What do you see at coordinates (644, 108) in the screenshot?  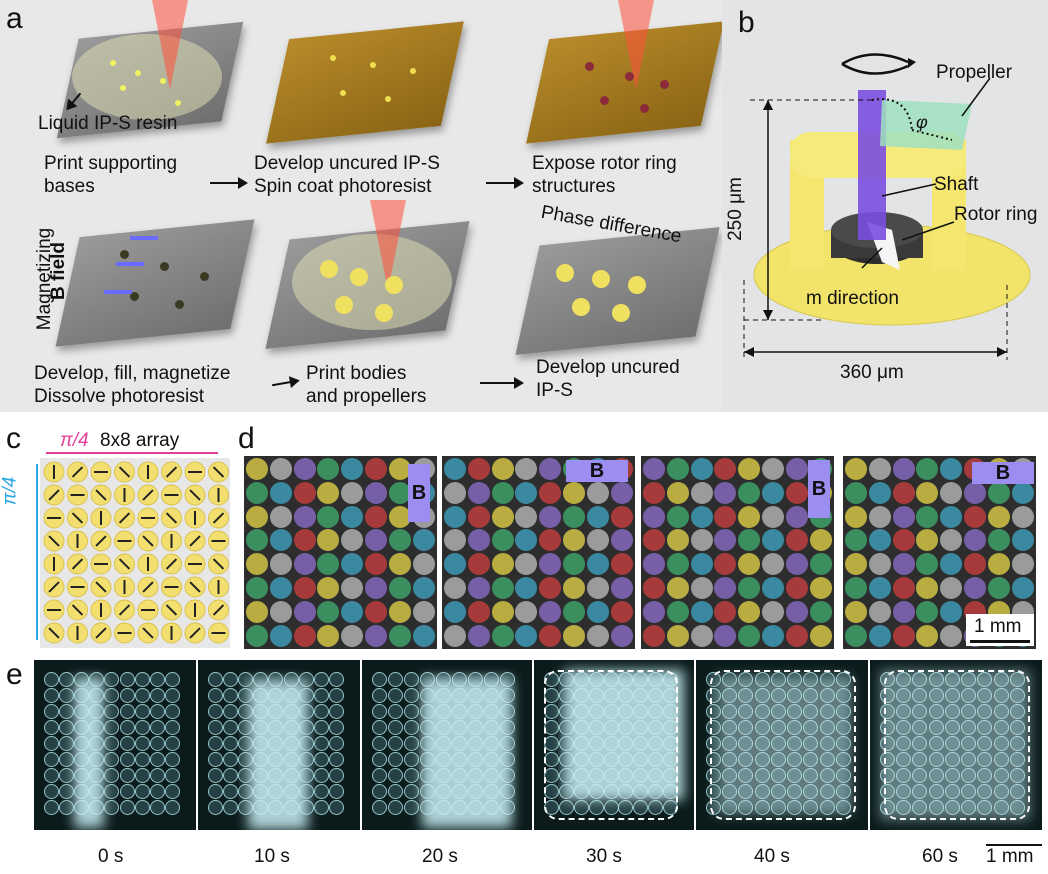 I see `rotor-dot` at bounding box center [644, 108].